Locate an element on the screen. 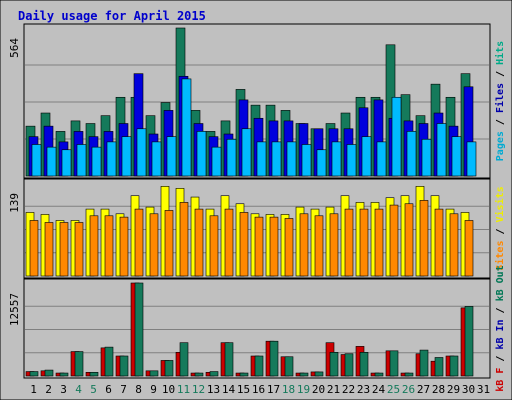  x-tick-label: 20 is located at coordinates (318, 389).